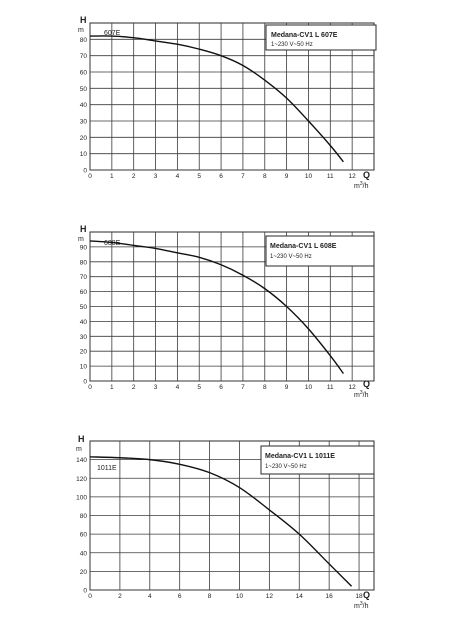 The width and height of the screenshot is (454, 636). What do you see at coordinates (303, 246) in the screenshot?
I see `chart-title: Medana-CV1 L 608E` at bounding box center [303, 246].